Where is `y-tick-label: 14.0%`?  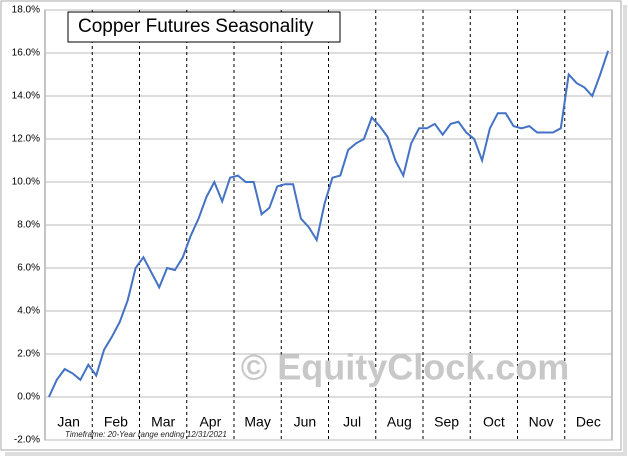 y-tick-label: 14.0% is located at coordinates (26, 96).